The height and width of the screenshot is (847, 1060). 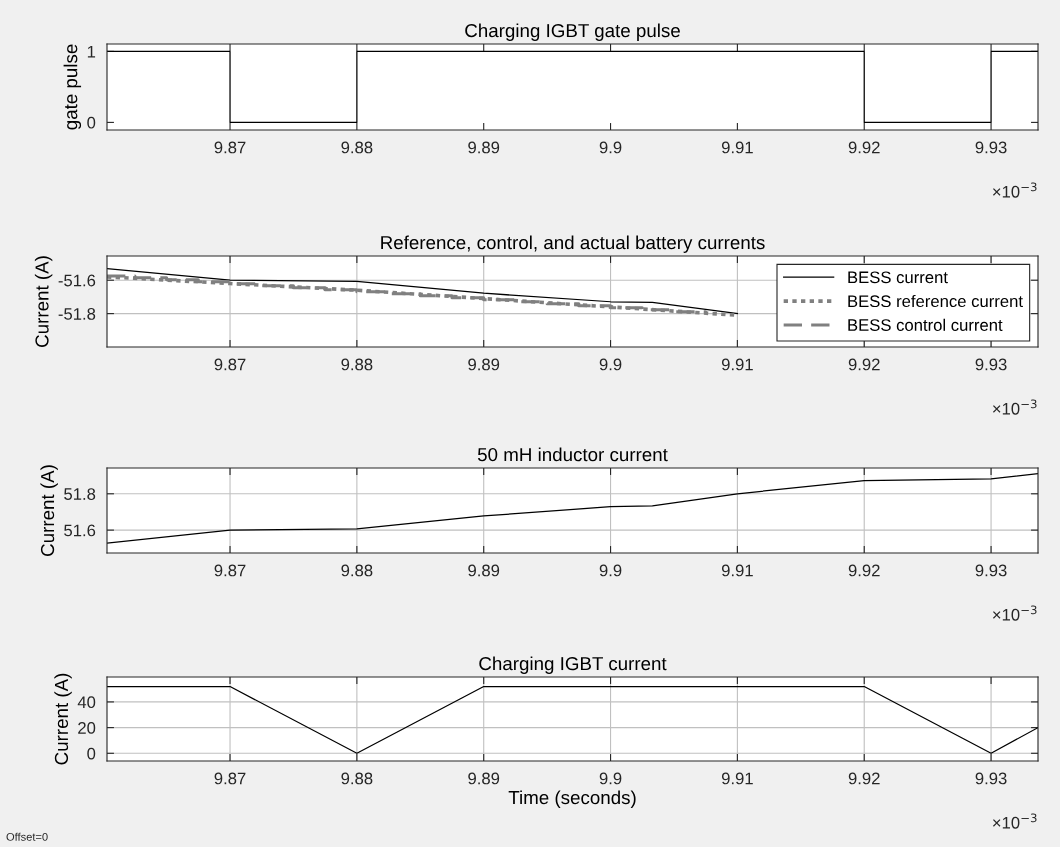 I want to click on y-tick-label: -51.6, so click(x=77, y=280).